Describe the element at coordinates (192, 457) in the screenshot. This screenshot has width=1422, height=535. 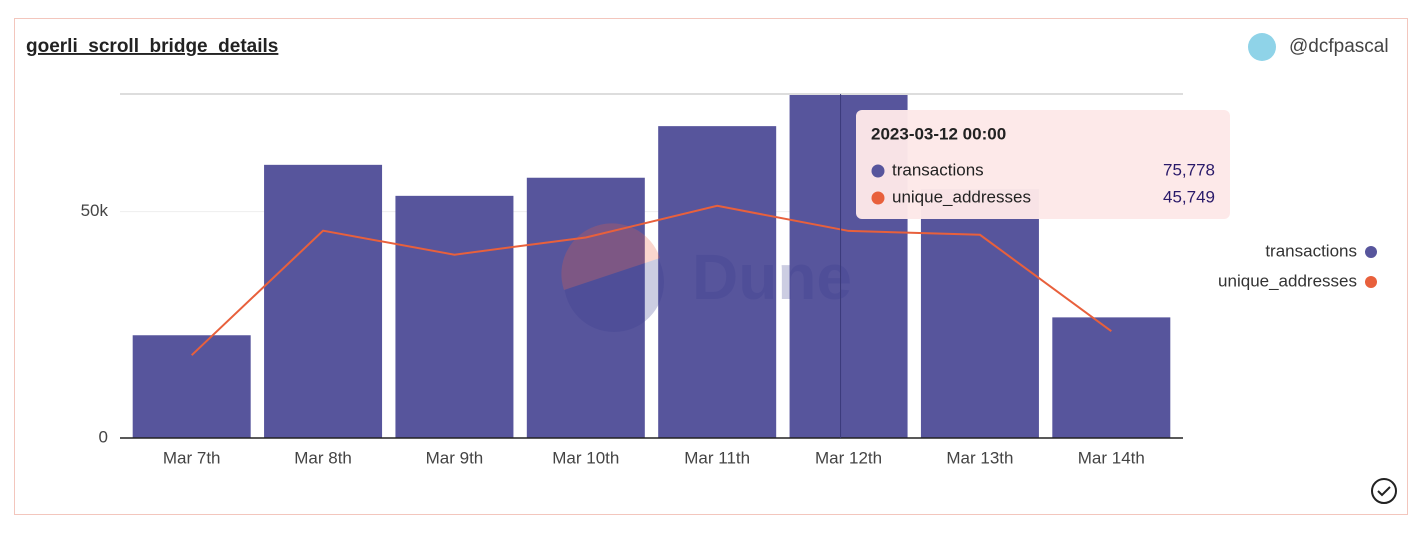
I see `x-tick-label: Mar 7th` at that location.